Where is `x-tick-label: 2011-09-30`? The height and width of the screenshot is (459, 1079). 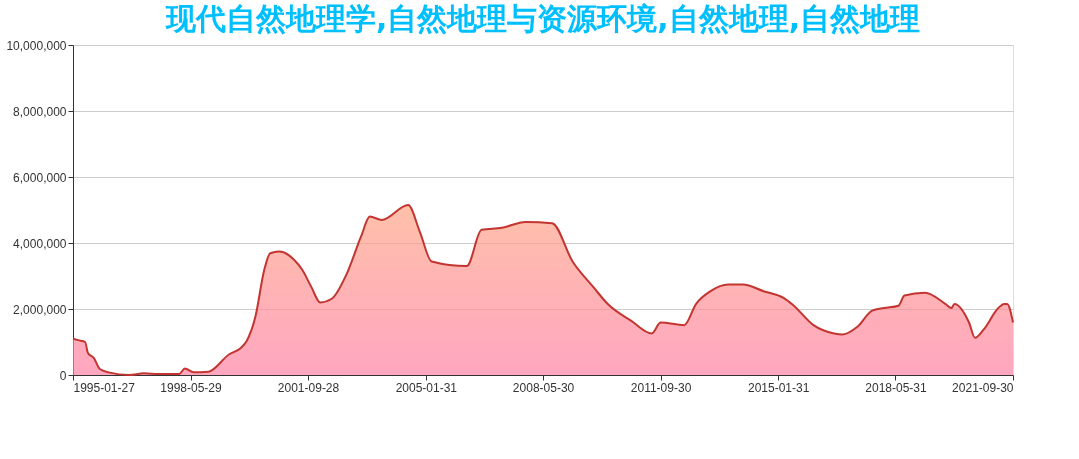
x-tick-label: 2011-09-30 is located at coordinates (661, 387).